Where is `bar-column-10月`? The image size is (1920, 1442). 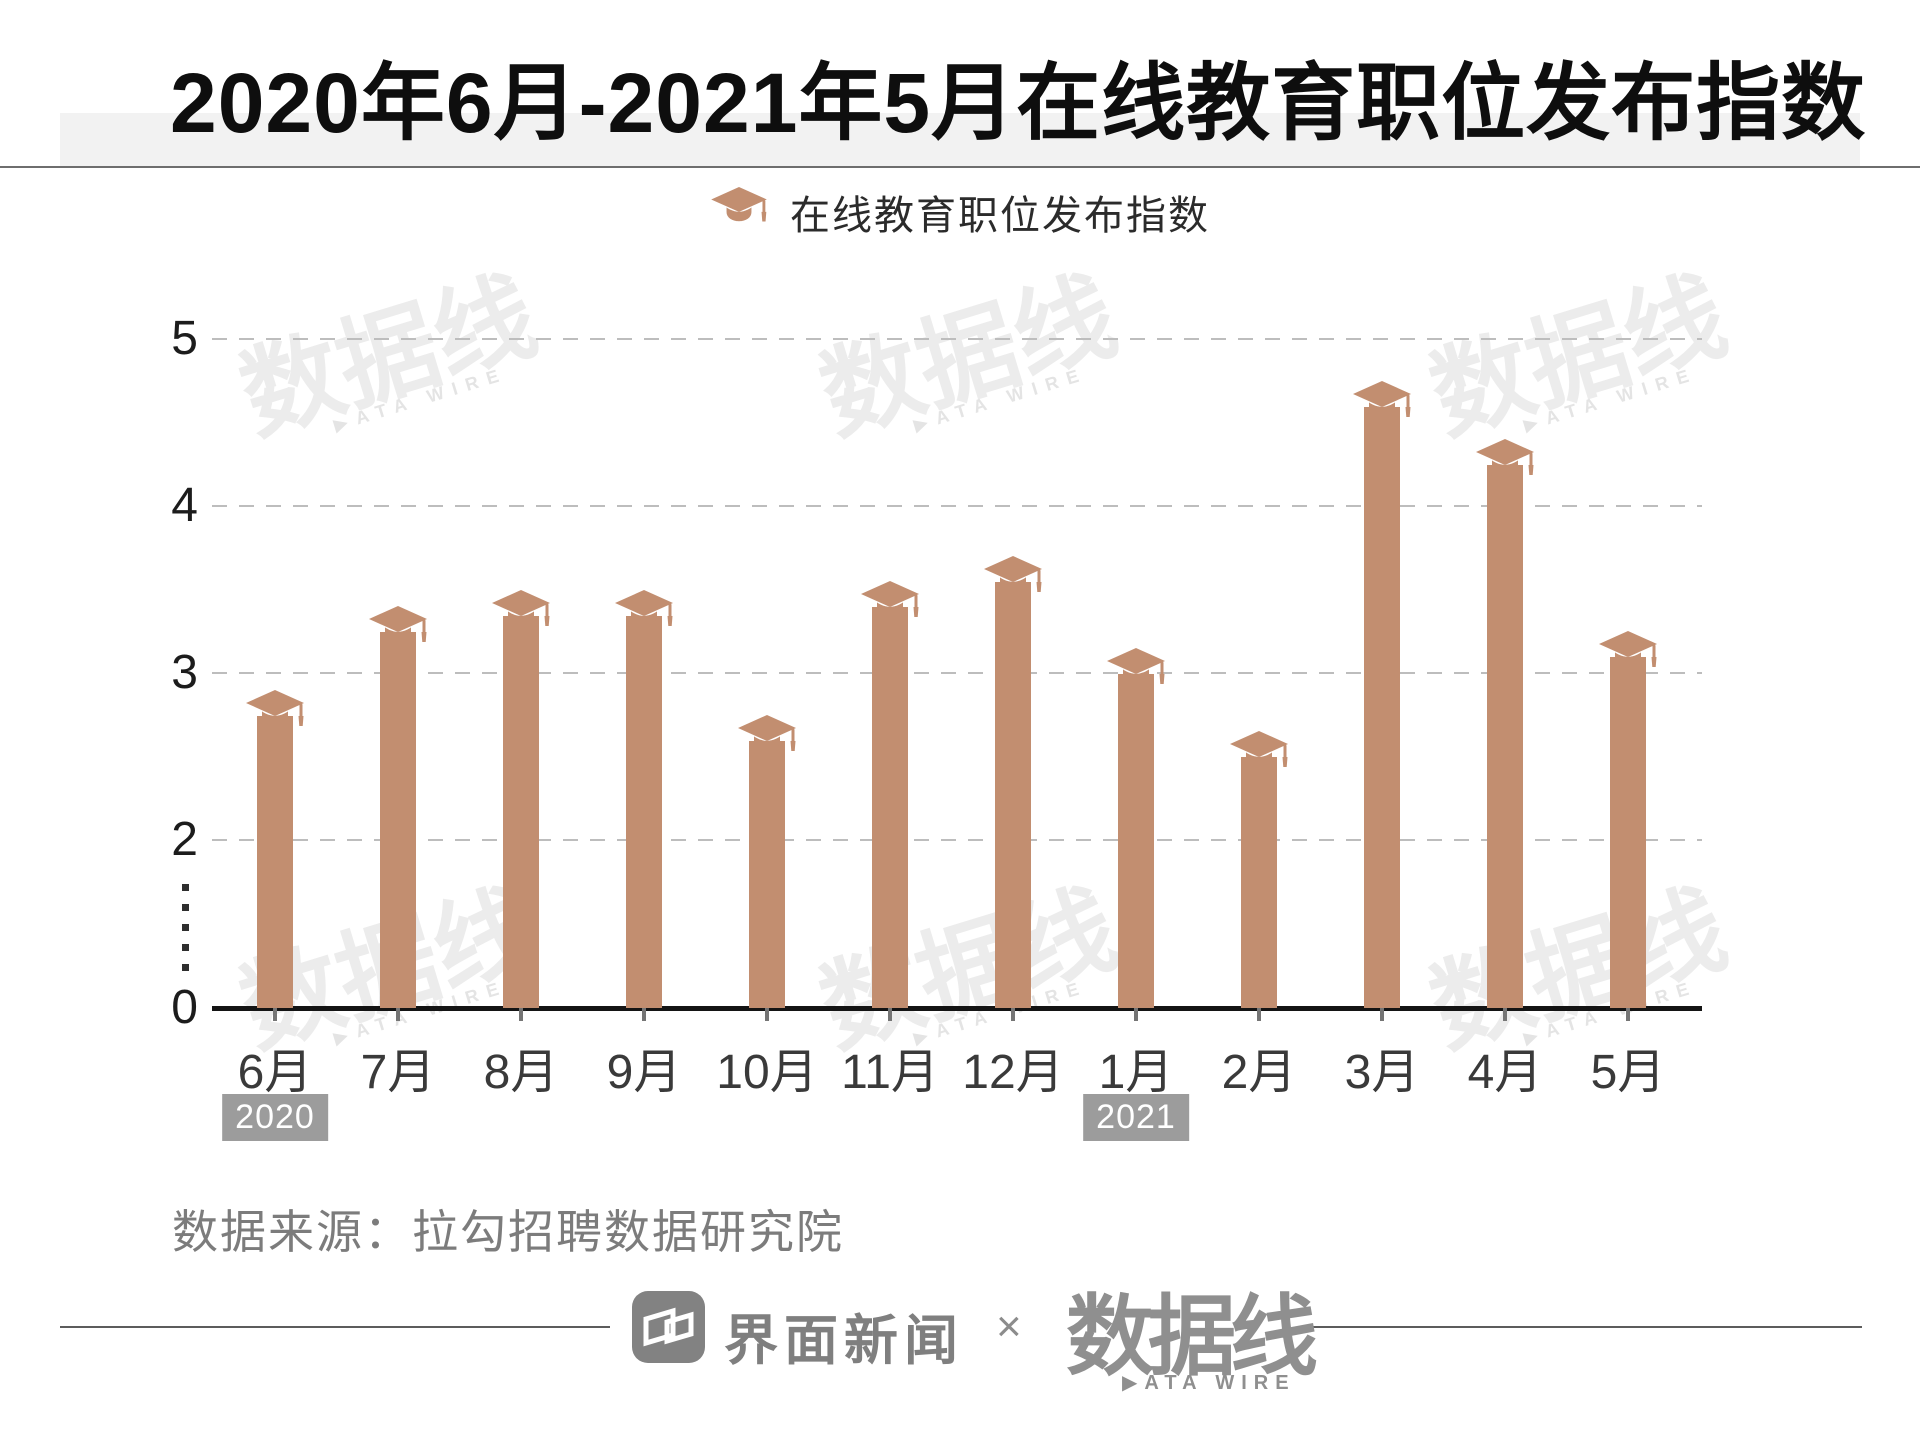
bar-column-10月 is located at coordinates (767, 861).